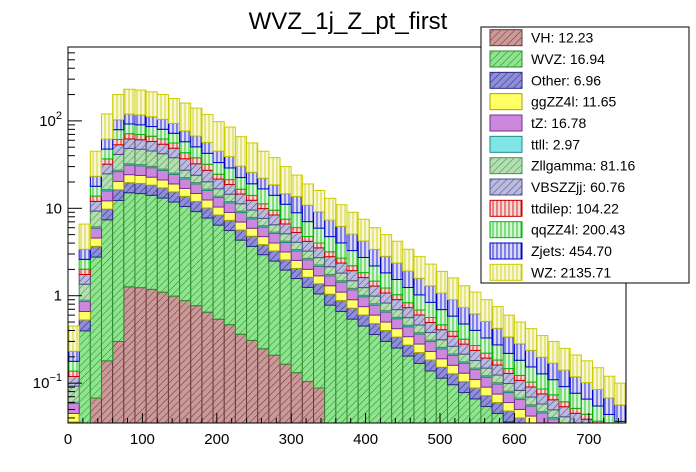  What do you see at coordinates (583, 166) in the screenshot?
I see `legend-label-zllgamma: Zllgamma: 81.16` at bounding box center [583, 166].